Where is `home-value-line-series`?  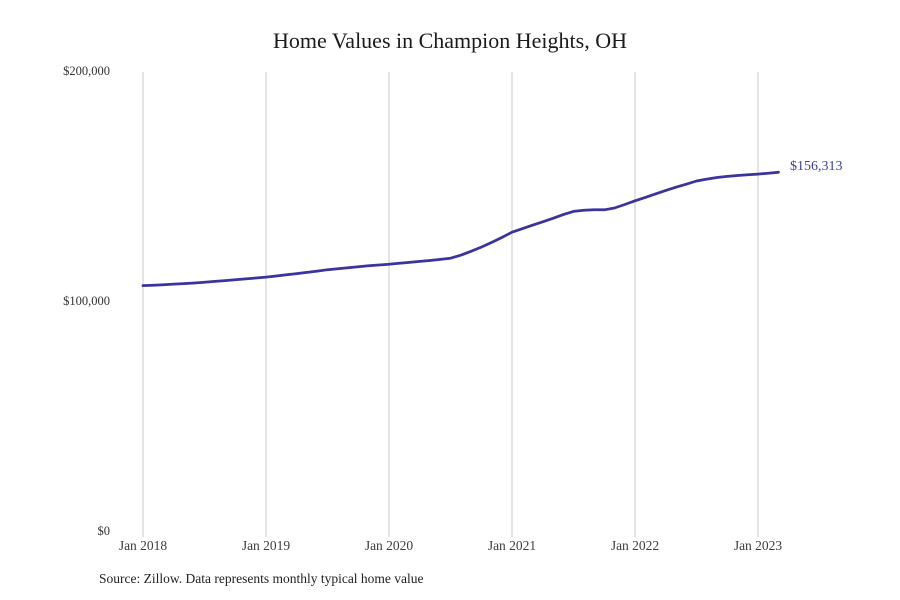 home-value-line-series is located at coordinates (460, 228).